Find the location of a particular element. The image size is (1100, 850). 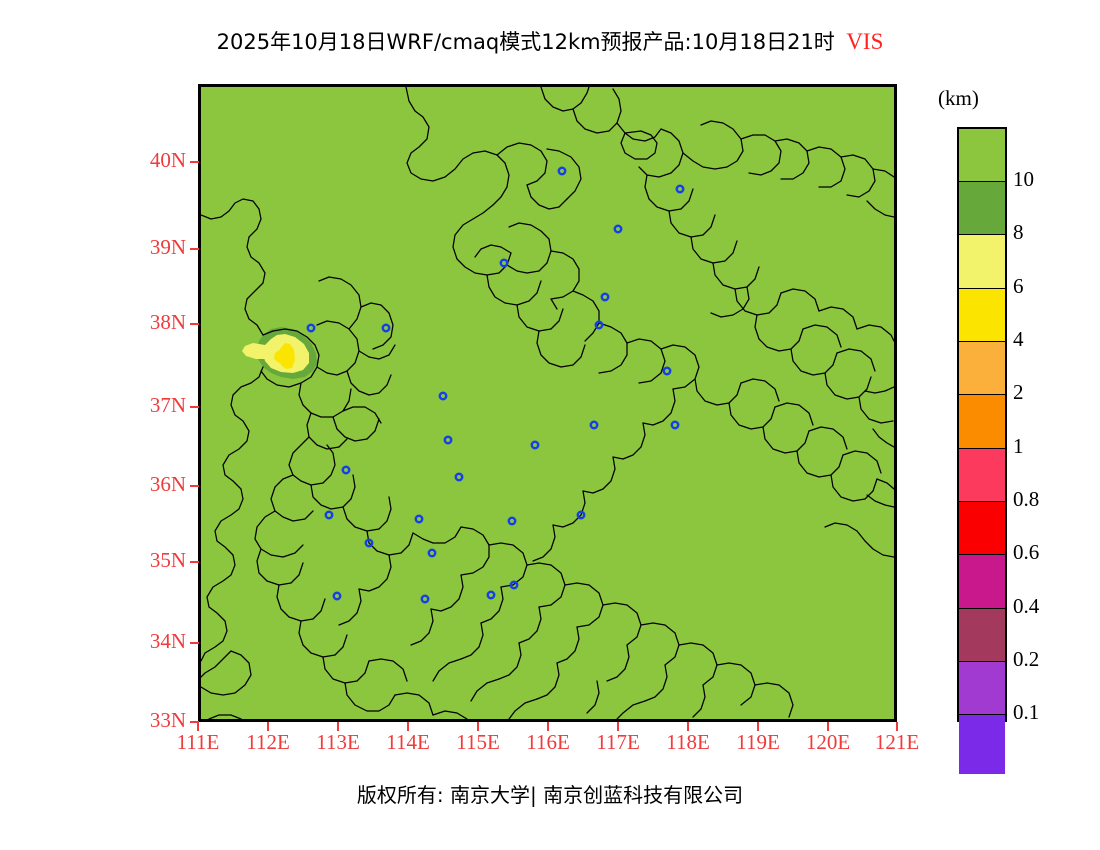

title-main-text: 2025年10月18日WRF/cmaq模式12km预报产品:10月18日21时 is located at coordinates (525, 42).